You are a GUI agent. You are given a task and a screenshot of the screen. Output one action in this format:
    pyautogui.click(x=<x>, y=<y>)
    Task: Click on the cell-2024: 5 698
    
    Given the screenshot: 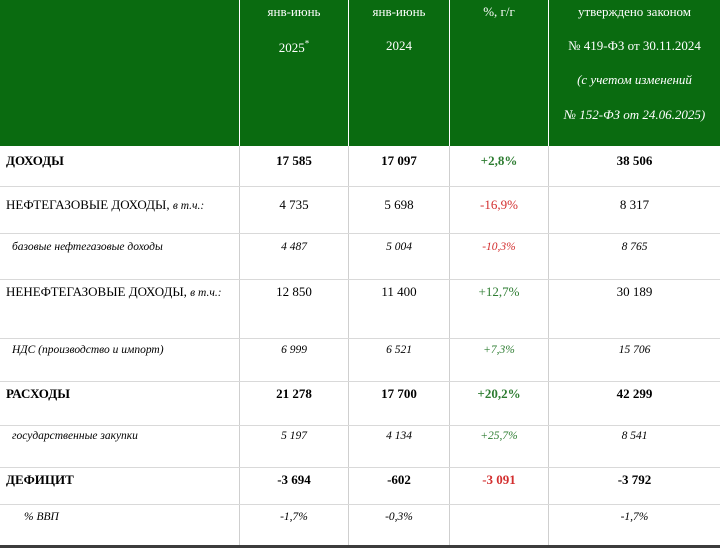 What is the action you would take?
    pyautogui.click(x=399, y=204)
    